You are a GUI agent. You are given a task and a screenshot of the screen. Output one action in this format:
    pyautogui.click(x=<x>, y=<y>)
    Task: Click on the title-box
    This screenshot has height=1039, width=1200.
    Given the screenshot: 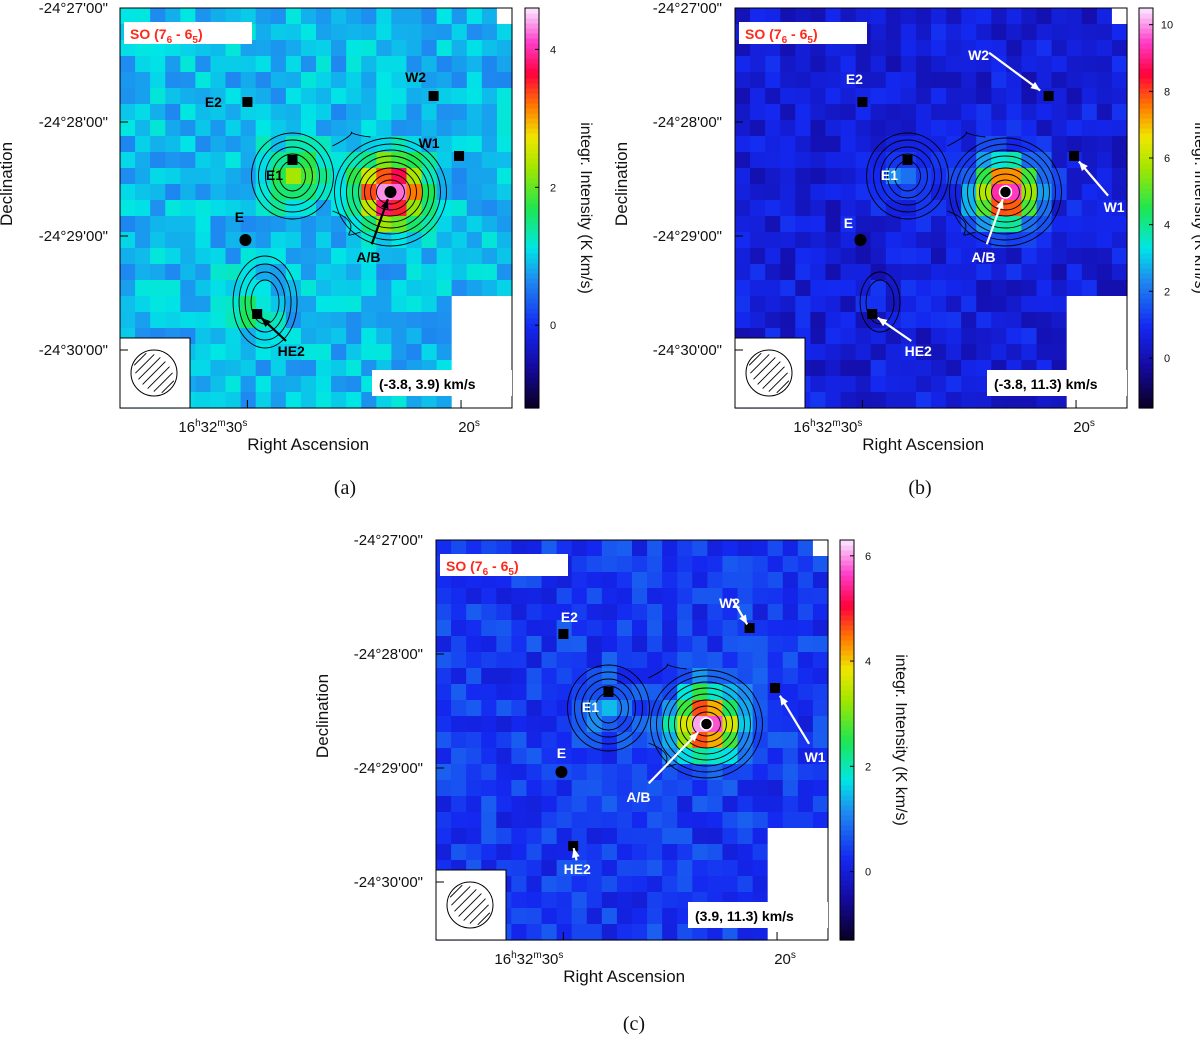 What is the action you would take?
    pyautogui.click(x=188, y=33)
    